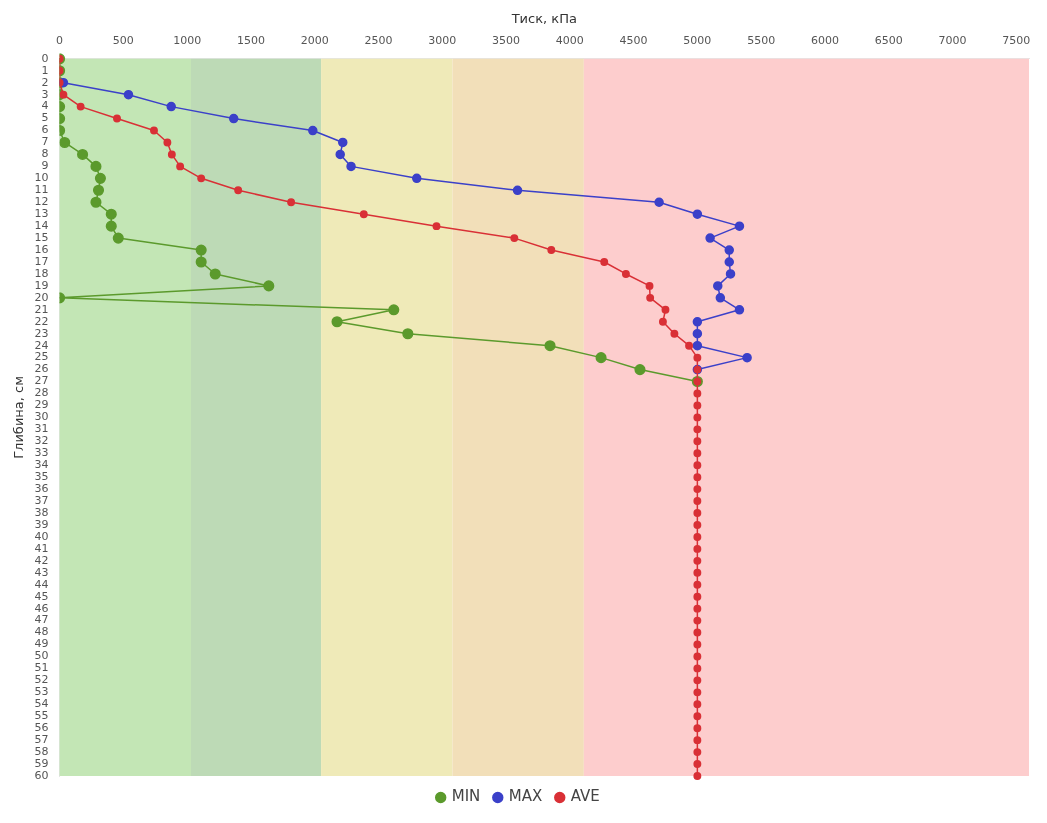  What do you see at coordinates (41, 488) in the screenshot?
I see `y-tick-label: 36` at bounding box center [41, 488].